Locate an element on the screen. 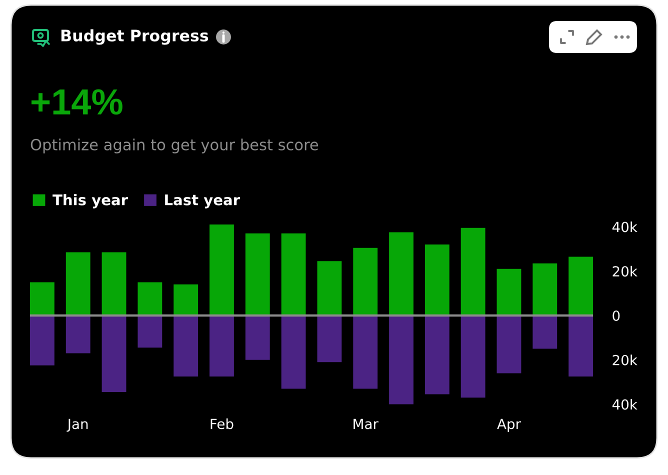 This screenshot has width=668, height=475. y-tick-label: 0 is located at coordinates (616, 315).